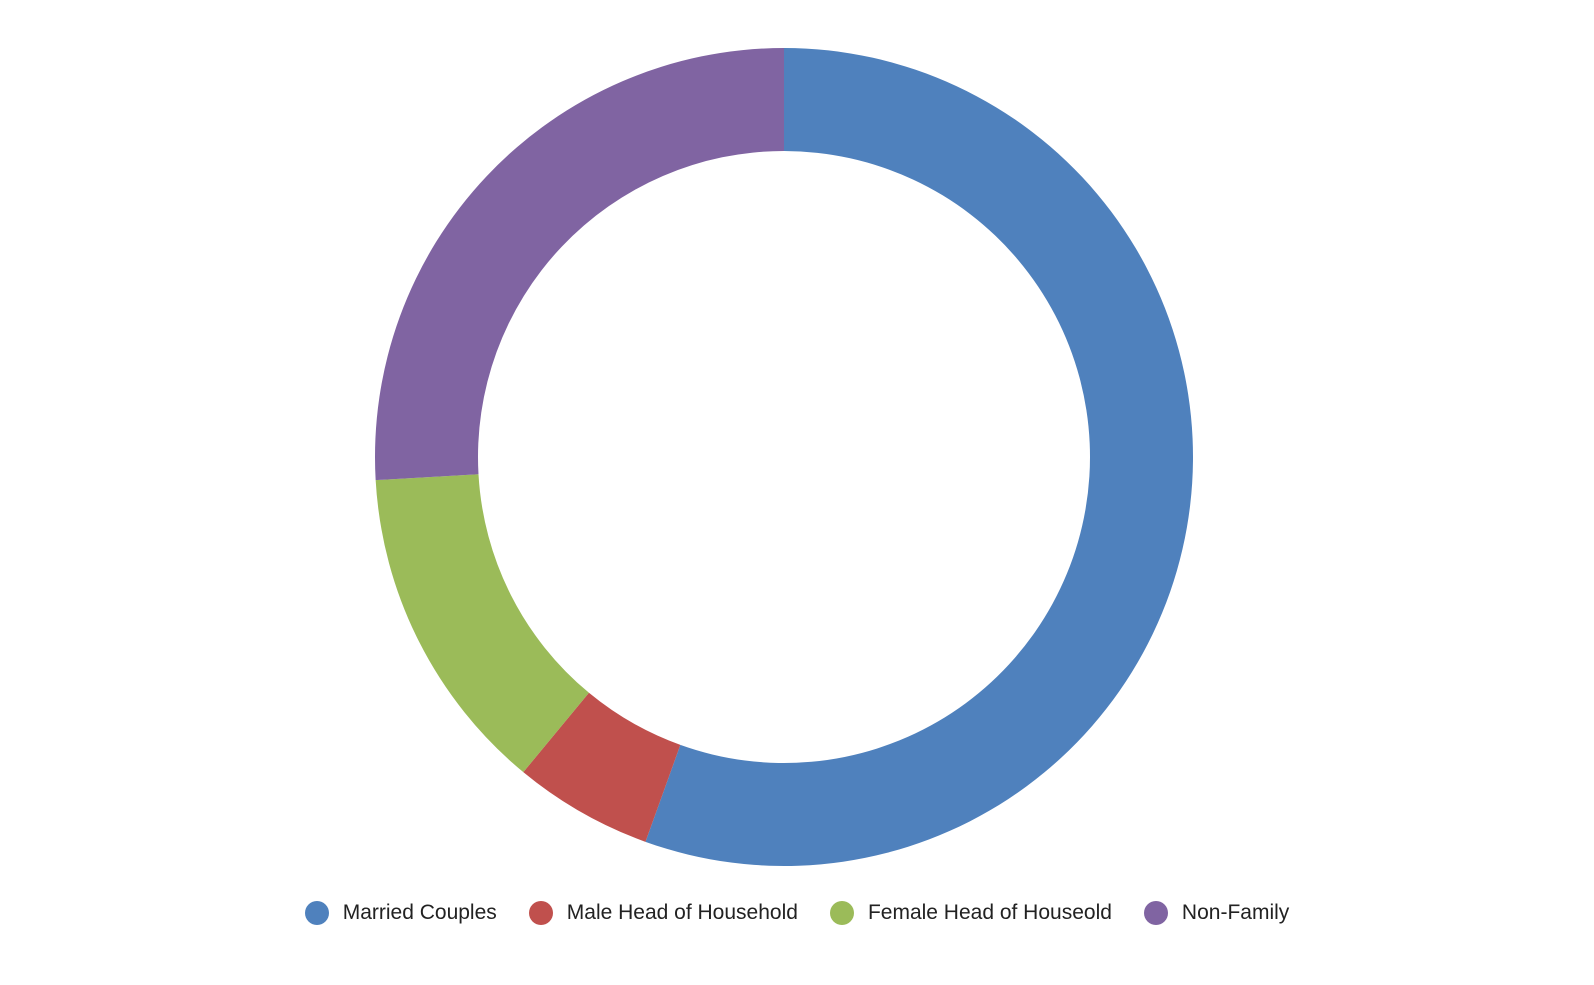  I want to click on legend-label-married-couples: Married Couples, so click(419, 912).